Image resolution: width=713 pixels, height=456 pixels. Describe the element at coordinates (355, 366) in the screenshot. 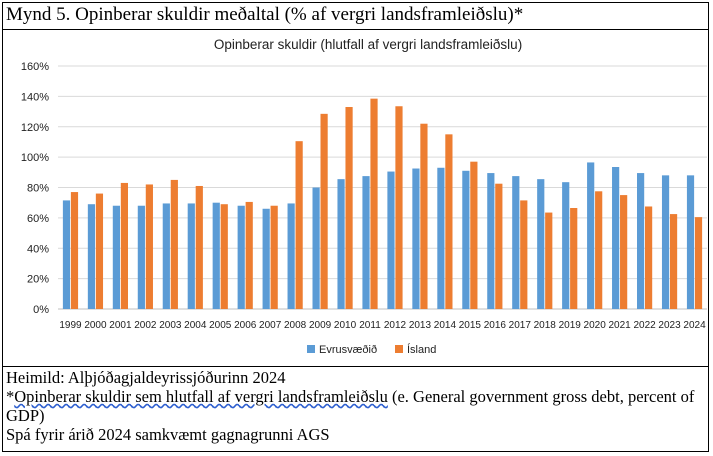

I see `divider-bottom` at that location.